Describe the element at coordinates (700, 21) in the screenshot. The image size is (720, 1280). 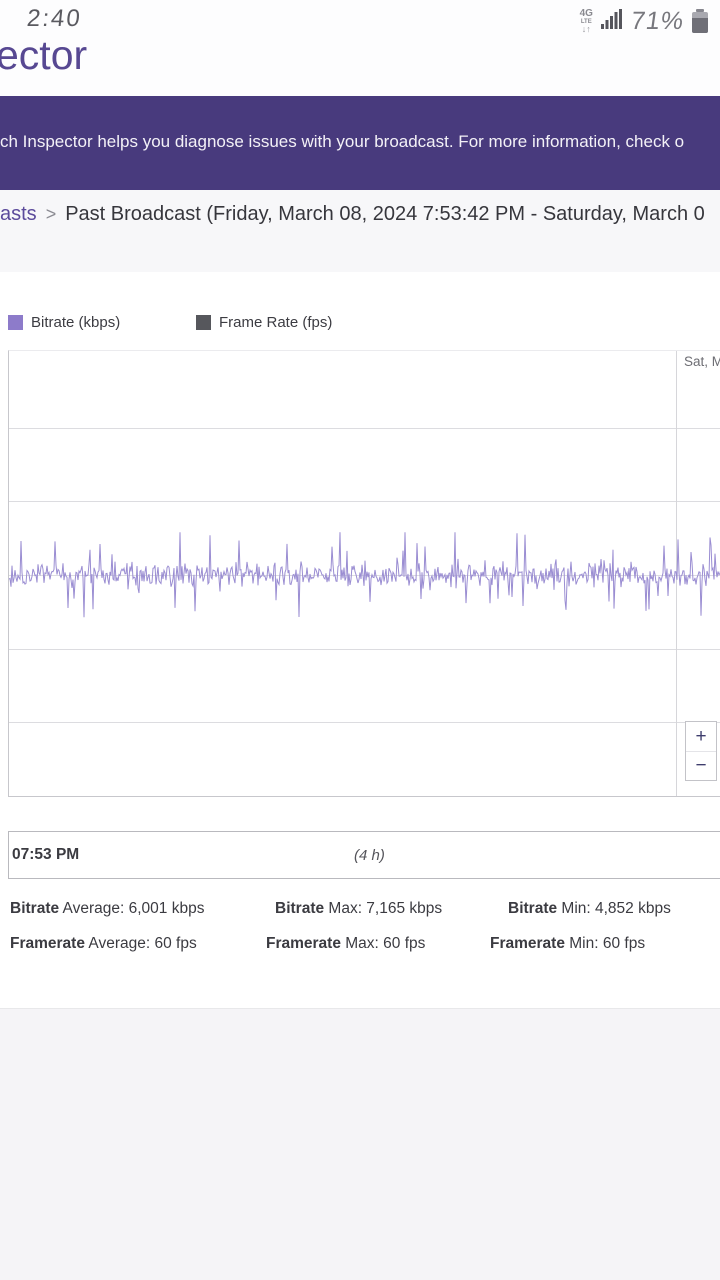
I see `battery-icon` at that location.